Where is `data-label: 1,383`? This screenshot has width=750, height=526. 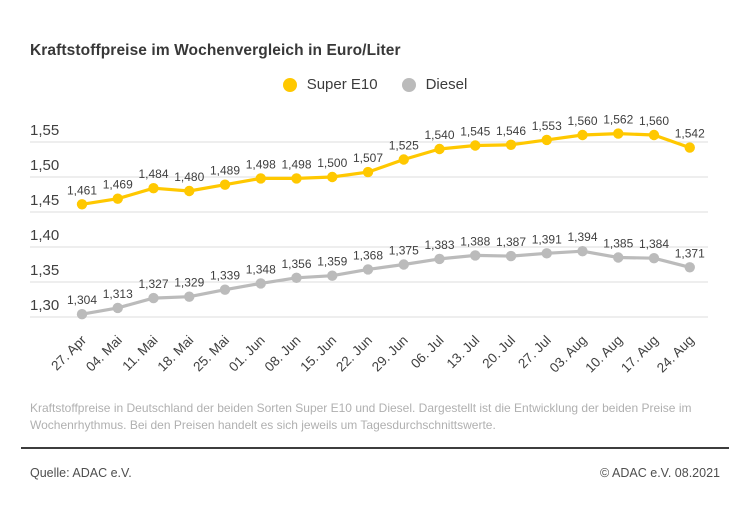 data-label: 1,383 is located at coordinates (439, 245).